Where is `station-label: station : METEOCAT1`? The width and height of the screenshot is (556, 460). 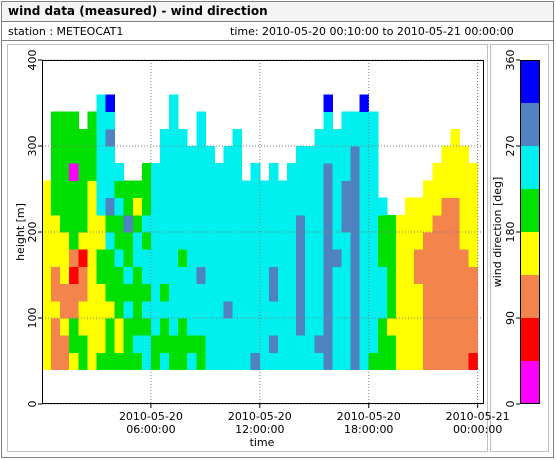
station-label: station : METEOCAT1 is located at coordinates (65, 31).